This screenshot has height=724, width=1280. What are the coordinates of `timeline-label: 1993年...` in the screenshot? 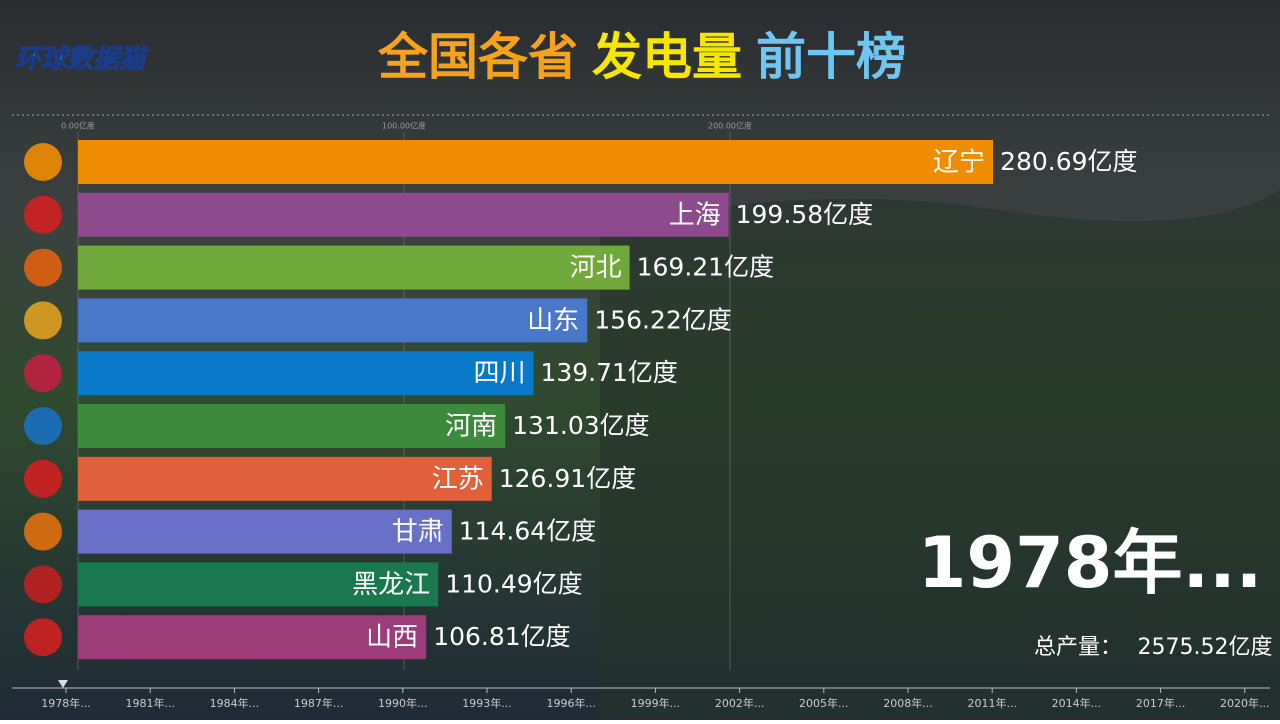 It's located at (486, 703).